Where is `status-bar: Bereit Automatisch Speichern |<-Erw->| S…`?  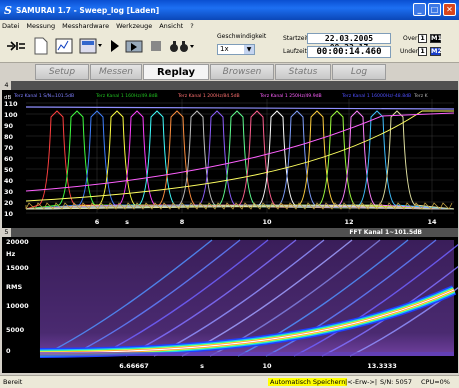 status-bar: Bereit Automatisch Speichern |<-Erw->| S… is located at coordinates (229, 381).